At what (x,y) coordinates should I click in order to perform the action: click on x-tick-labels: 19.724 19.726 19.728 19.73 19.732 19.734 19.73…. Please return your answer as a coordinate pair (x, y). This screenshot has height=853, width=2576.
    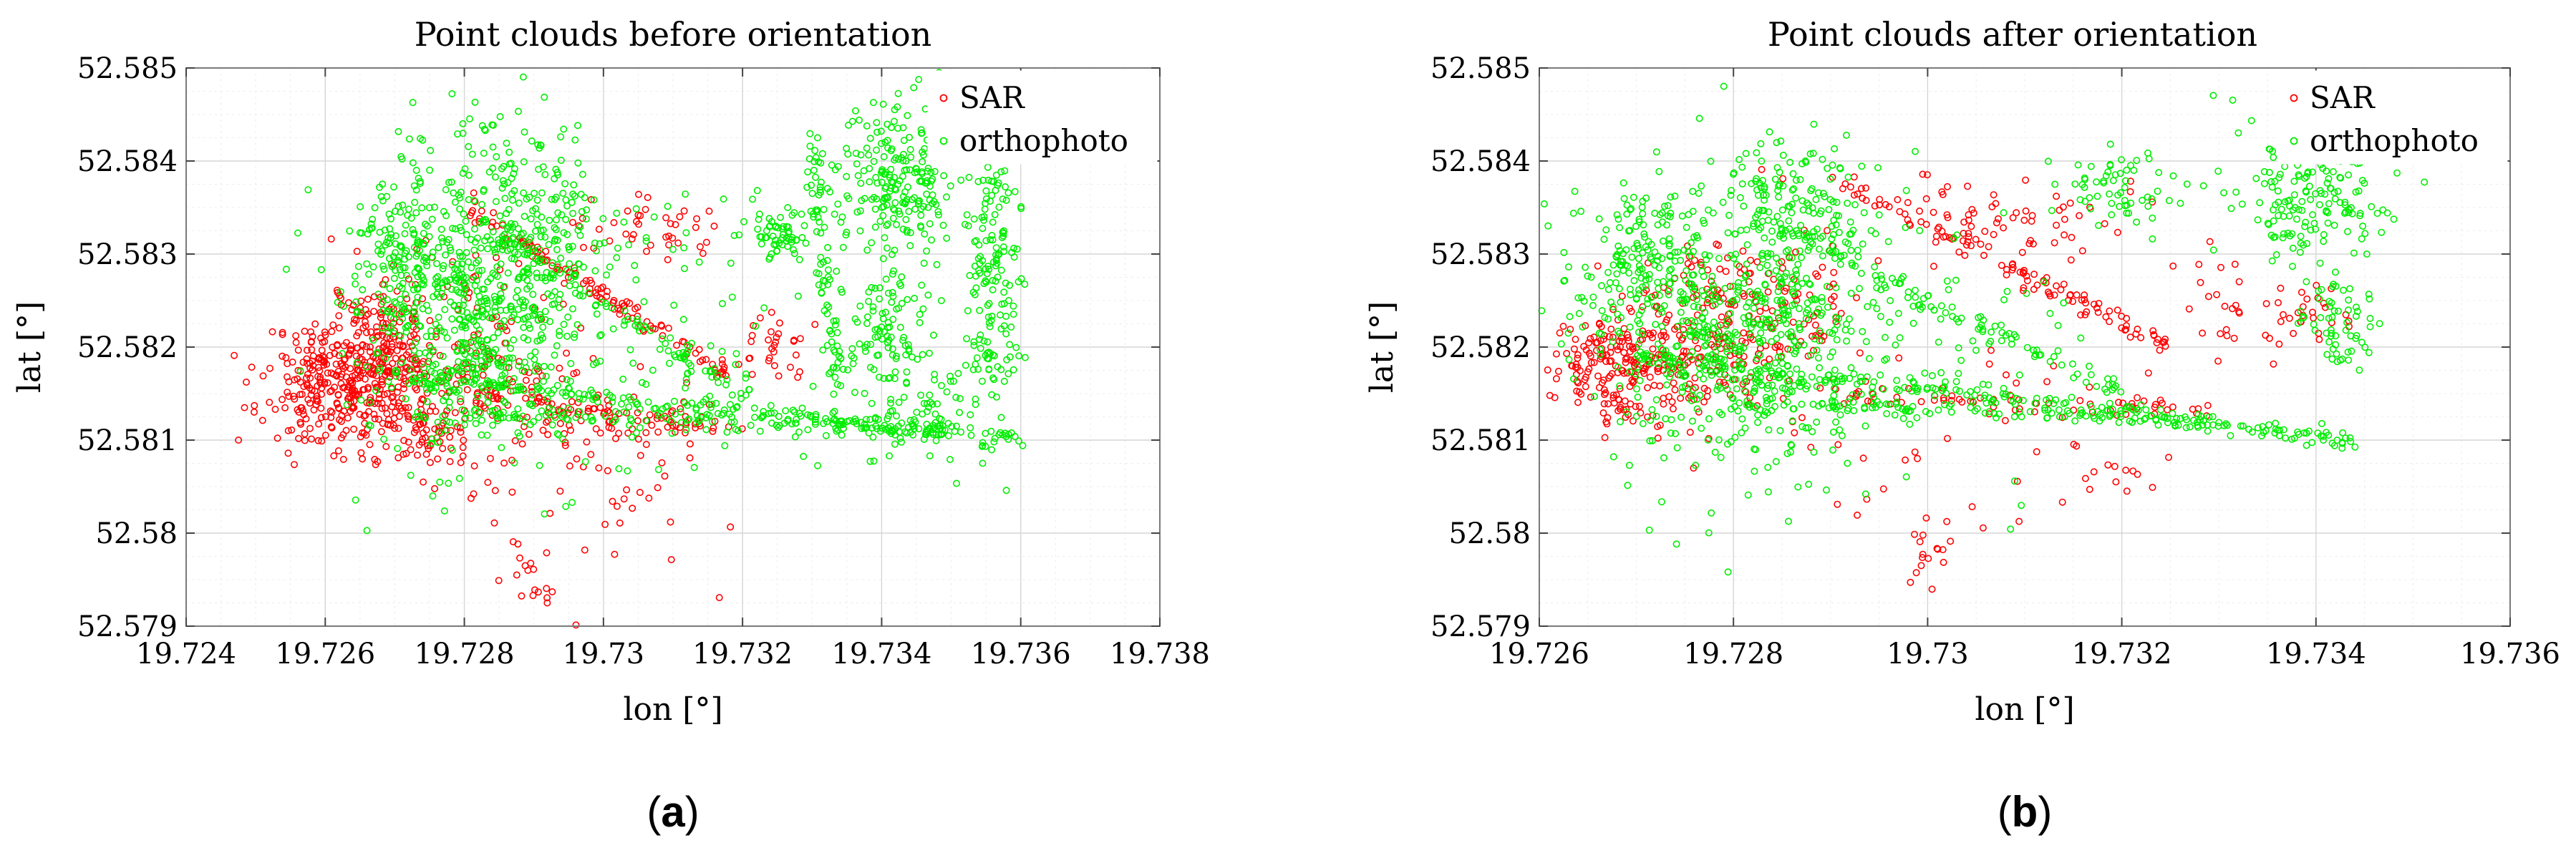
    Looking at the image, I should click on (673, 654).